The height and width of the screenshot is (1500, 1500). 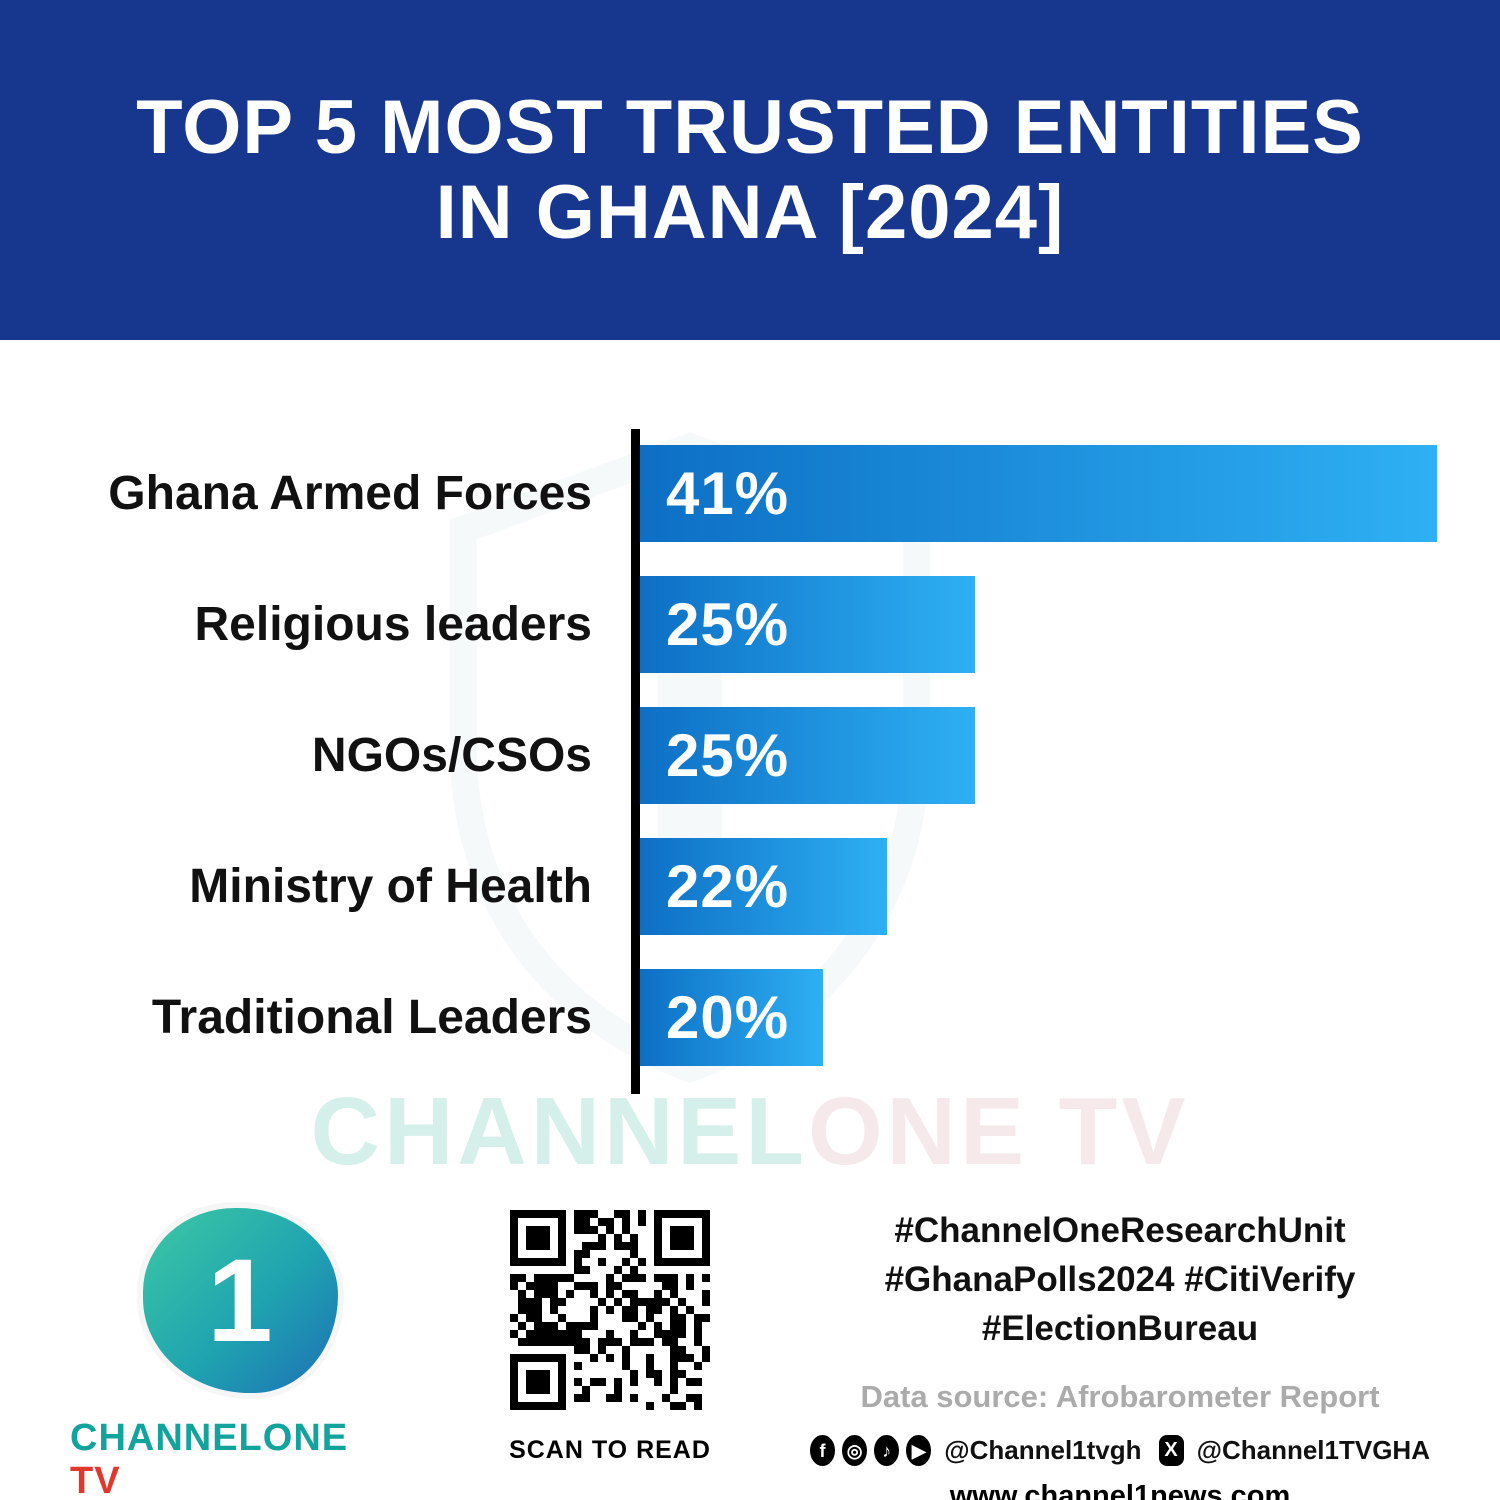 I want to click on logo-wordmark-main: CHANNELONE, so click(x=209, y=1438).